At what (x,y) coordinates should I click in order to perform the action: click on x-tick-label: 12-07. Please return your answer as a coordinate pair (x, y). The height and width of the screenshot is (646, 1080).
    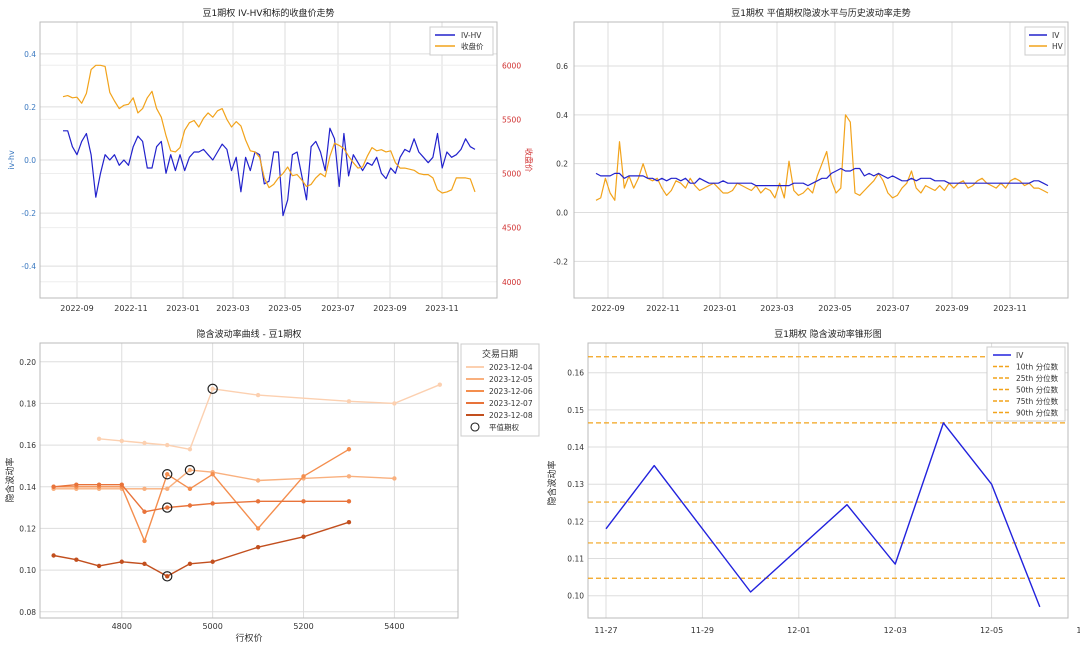
    Looking at the image, I should click on (1078, 630).